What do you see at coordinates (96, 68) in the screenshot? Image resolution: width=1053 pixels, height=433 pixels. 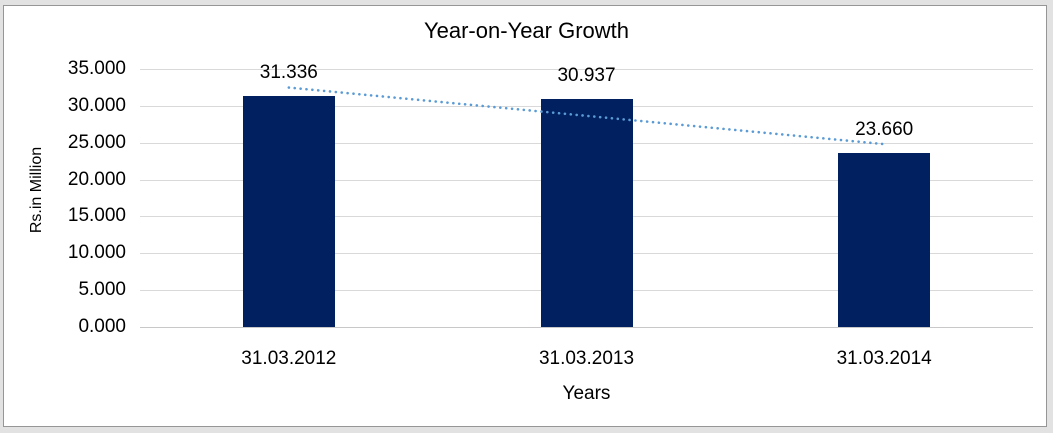 I see `y-axis-tick-label: 35.000` at bounding box center [96, 68].